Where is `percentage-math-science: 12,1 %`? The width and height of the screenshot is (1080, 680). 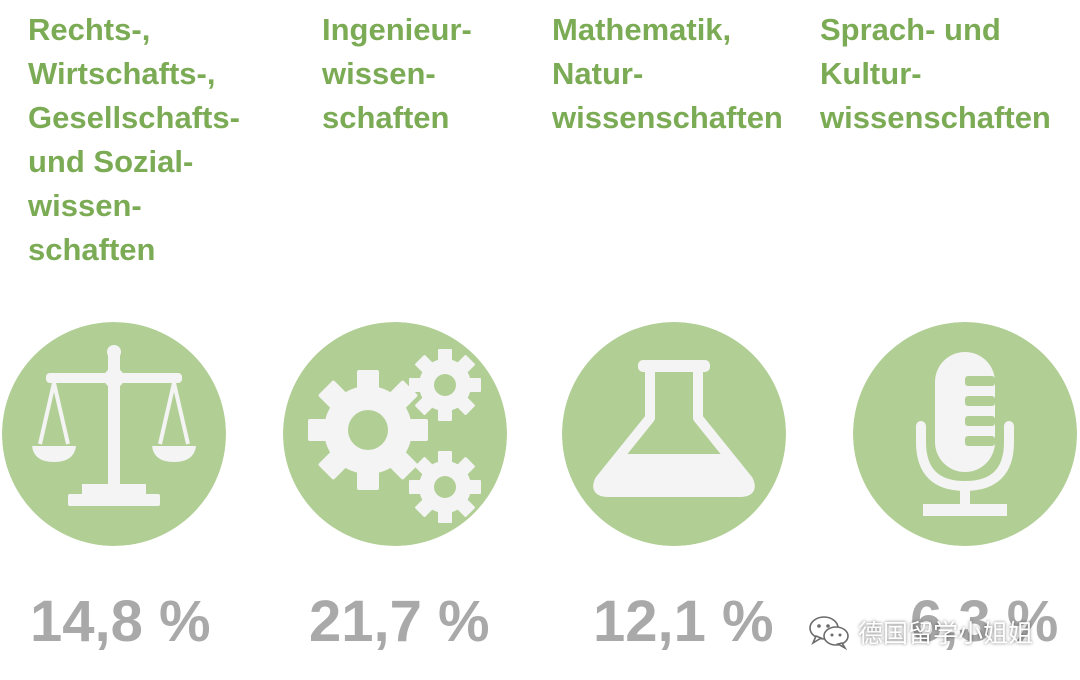
percentage-math-science: 12,1 % is located at coordinates (683, 621).